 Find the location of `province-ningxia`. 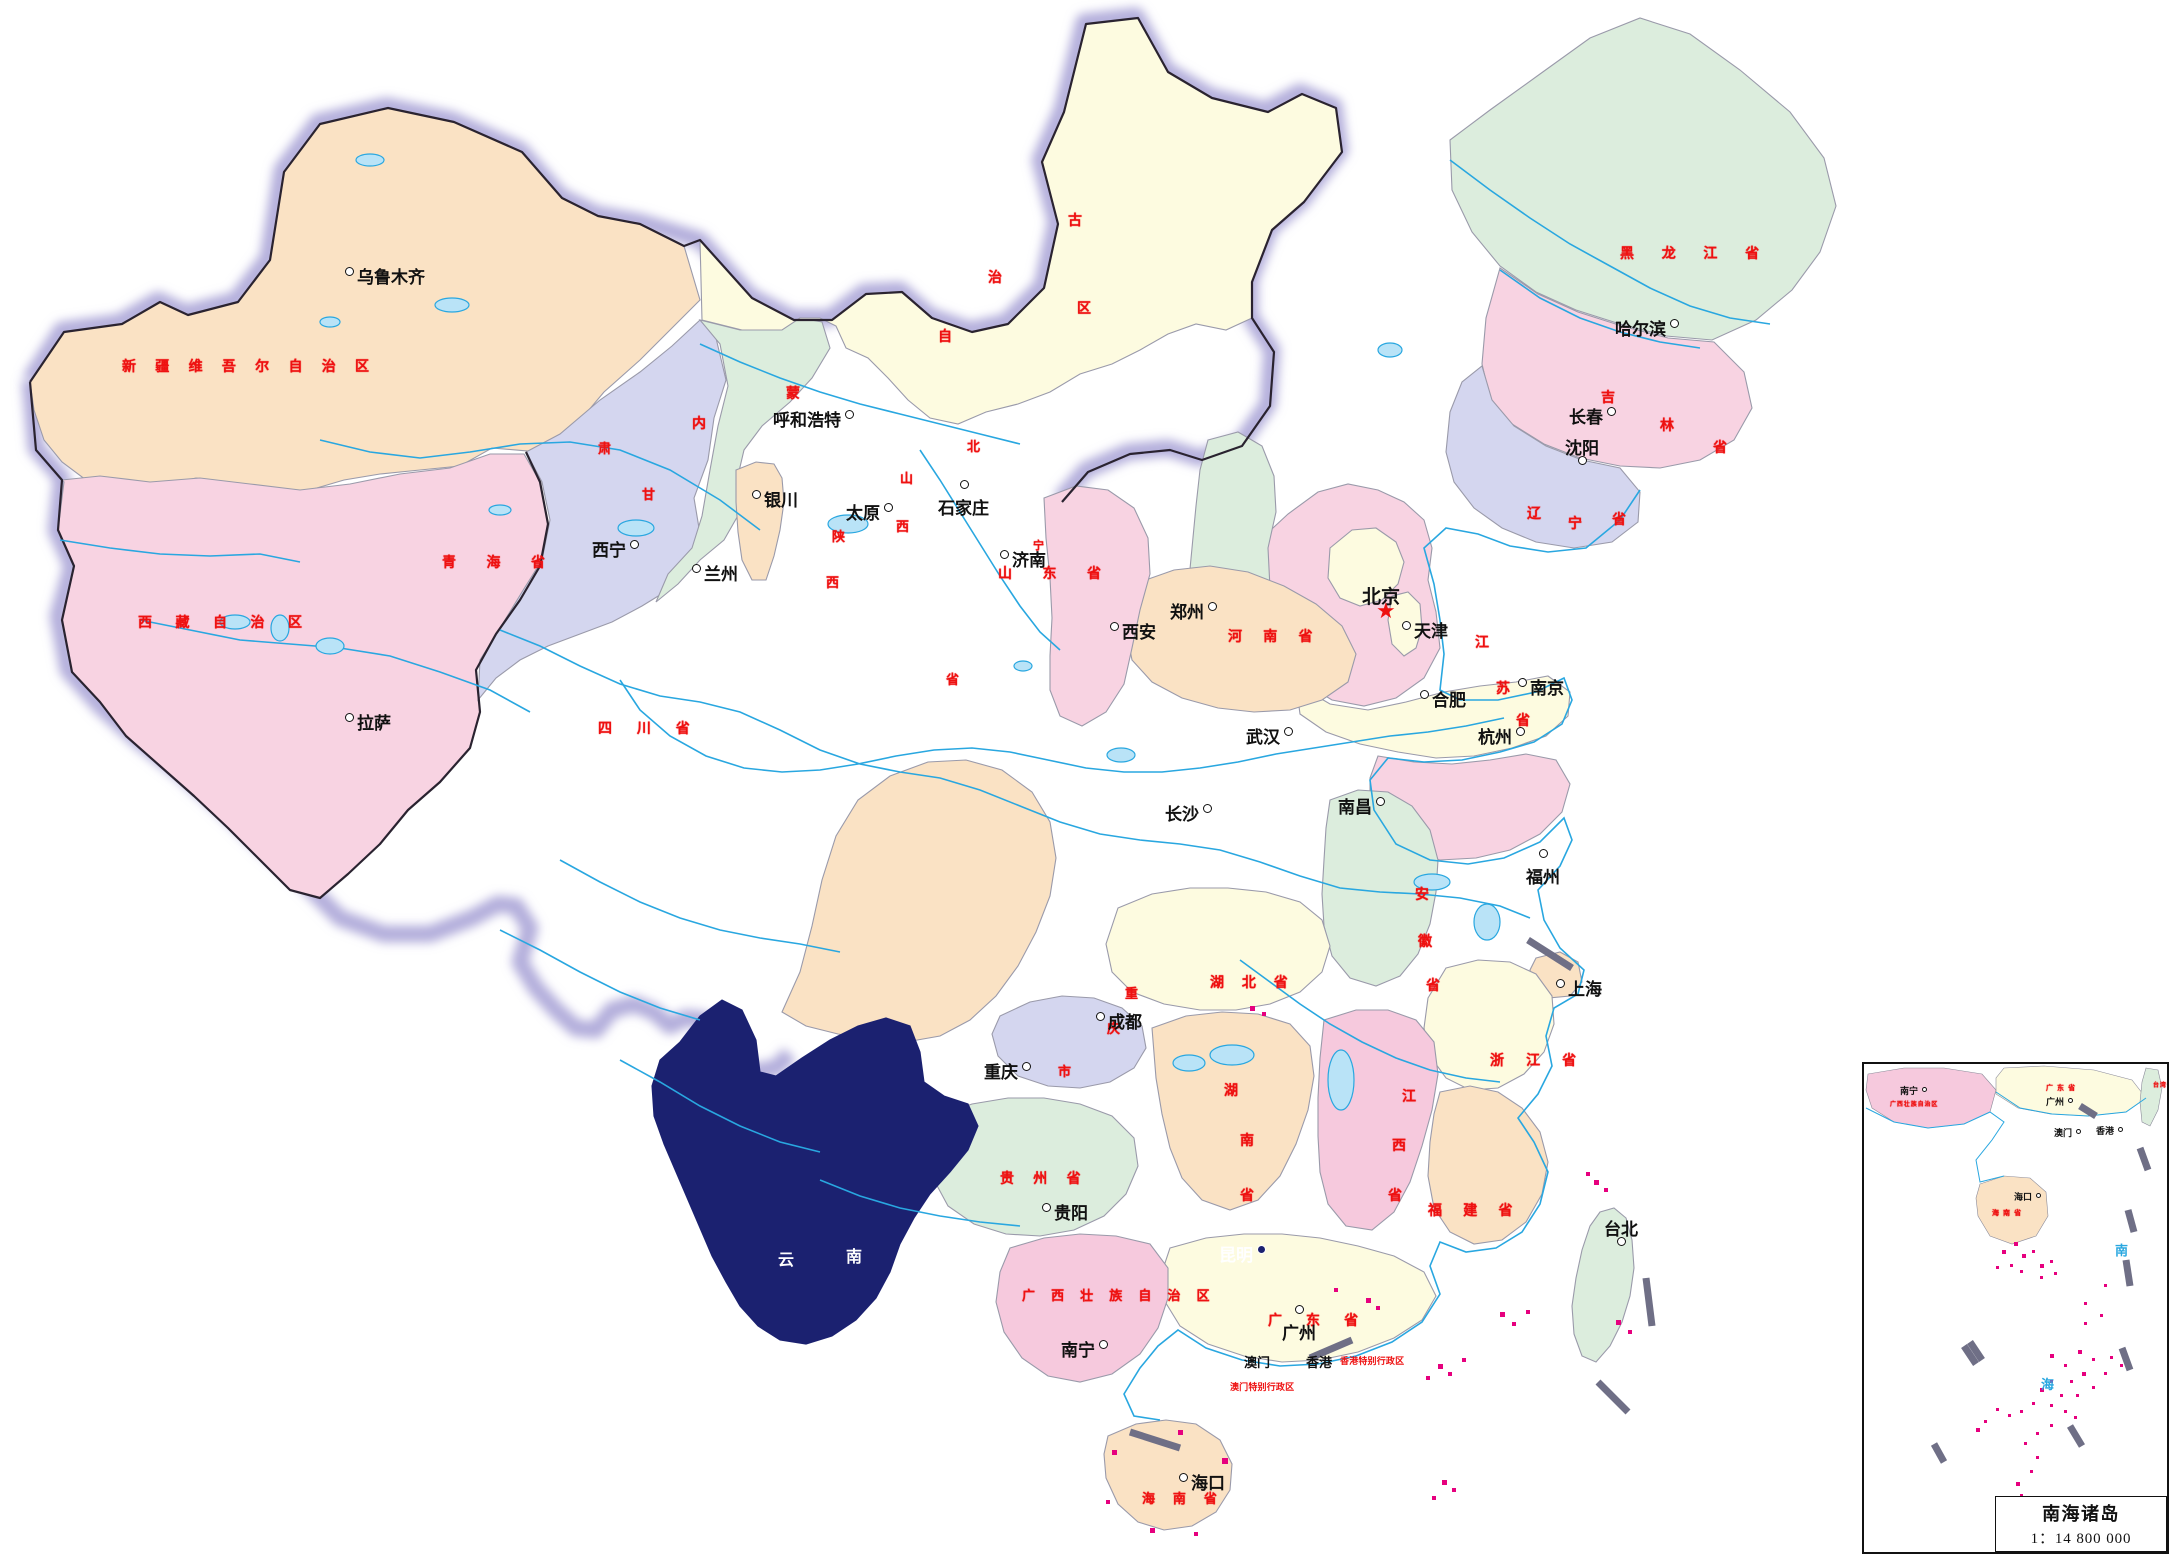

province-ningxia is located at coordinates (760, 521).